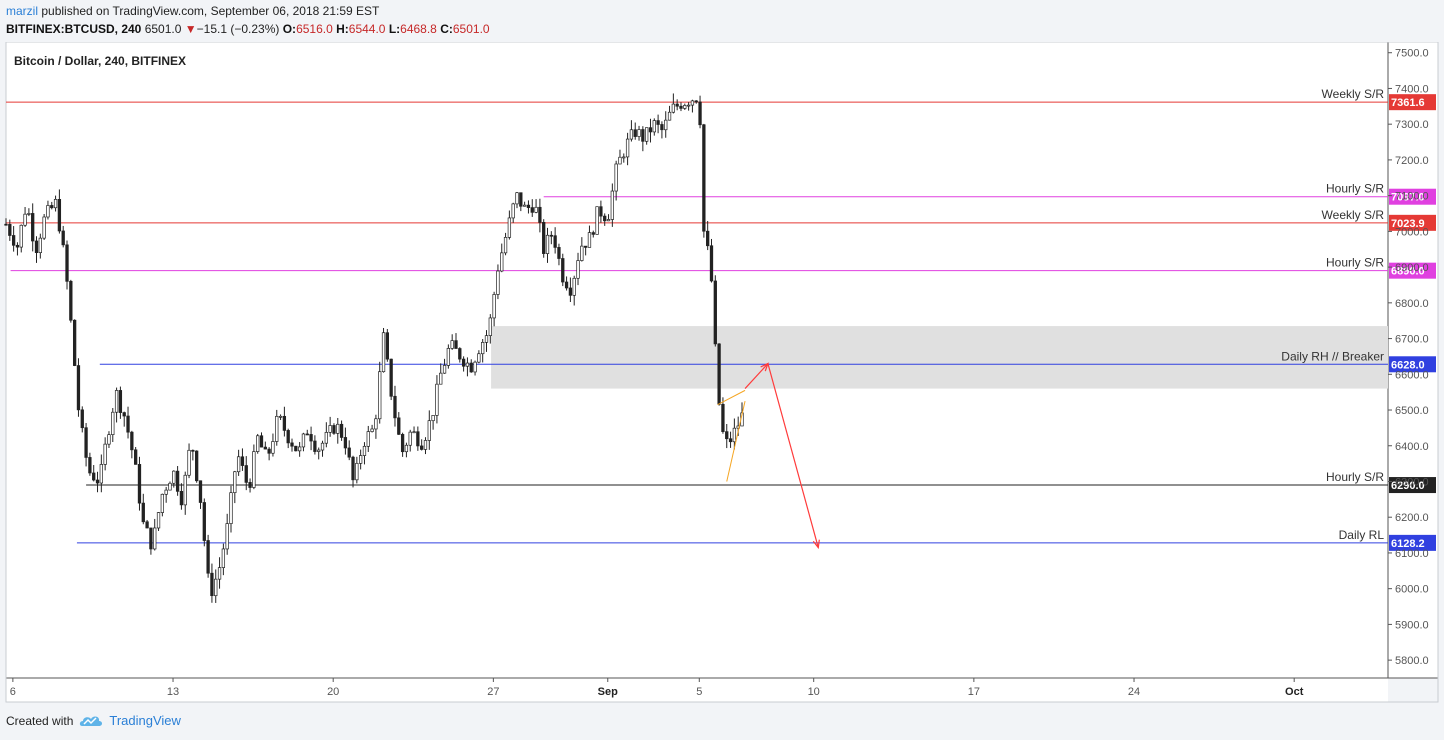  What do you see at coordinates (471, 29) in the screenshot?
I see `close-value: 6501.0` at bounding box center [471, 29].